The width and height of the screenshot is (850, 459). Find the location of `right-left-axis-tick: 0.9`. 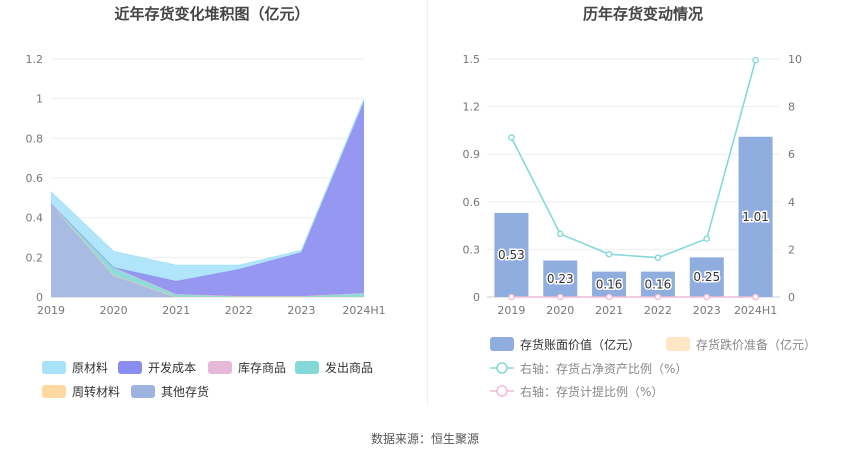

right-left-axis-tick: 0.9 is located at coordinates (472, 154).